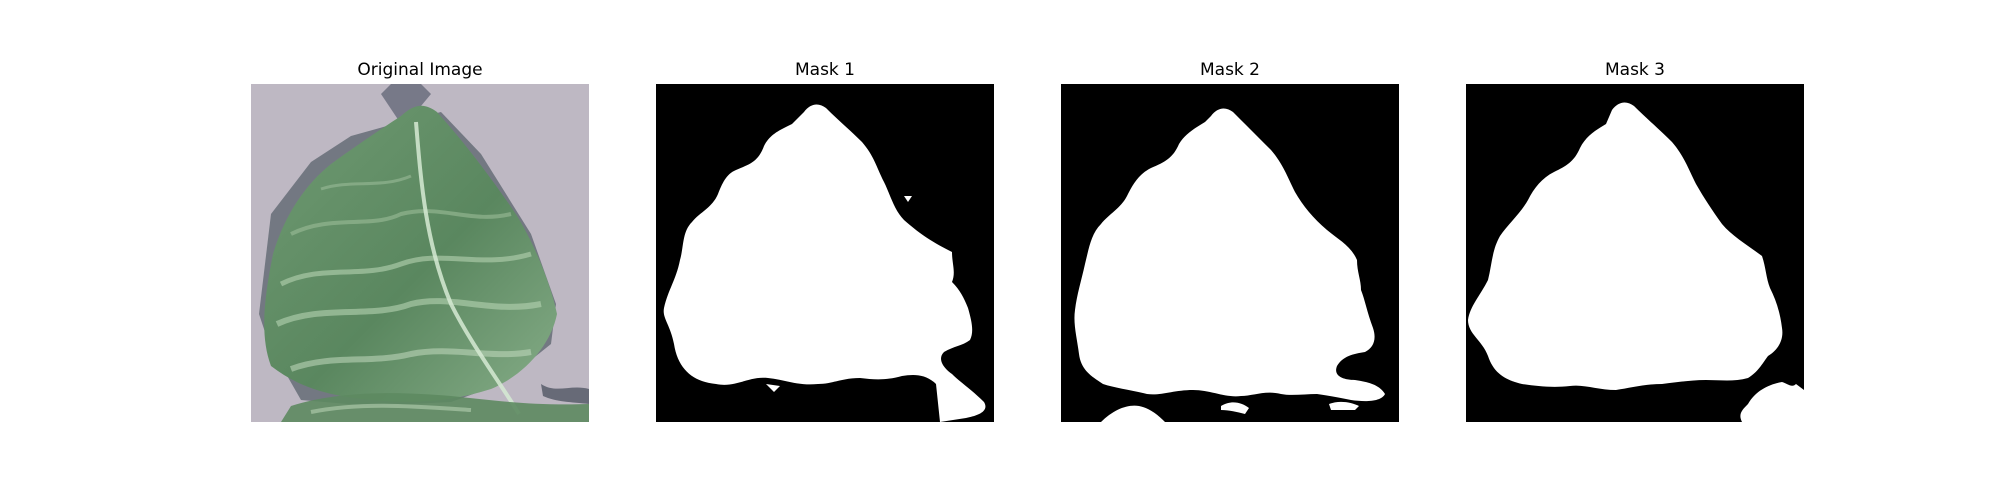 The height and width of the screenshot is (500, 2000). What do you see at coordinates (420, 70) in the screenshot?
I see `panel-title: Original Image` at bounding box center [420, 70].